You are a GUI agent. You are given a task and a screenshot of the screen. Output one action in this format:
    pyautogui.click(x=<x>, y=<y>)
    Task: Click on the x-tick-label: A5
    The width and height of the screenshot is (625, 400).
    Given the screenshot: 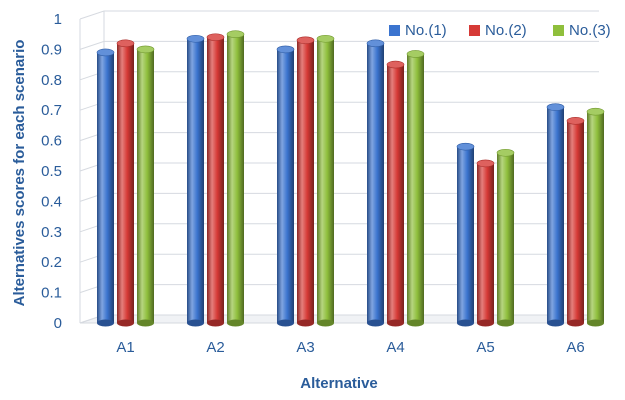 What is the action you would take?
    pyautogui.click(x=485, y=347)
    